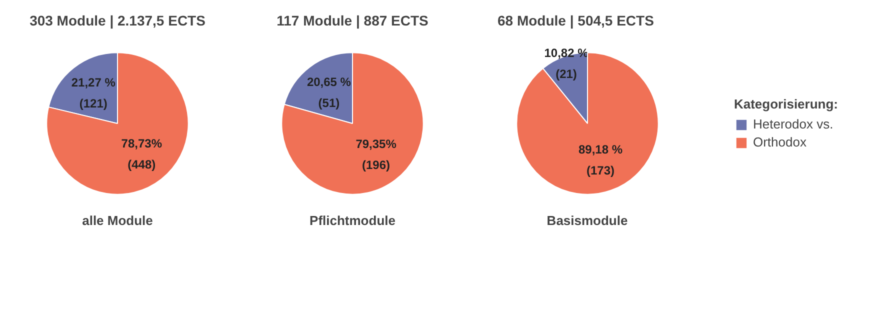  What do you see at coordinates (93, 92) in the screenshot?
I see `data-label: 21,27 % (121)` at bounding box center [93, 92].